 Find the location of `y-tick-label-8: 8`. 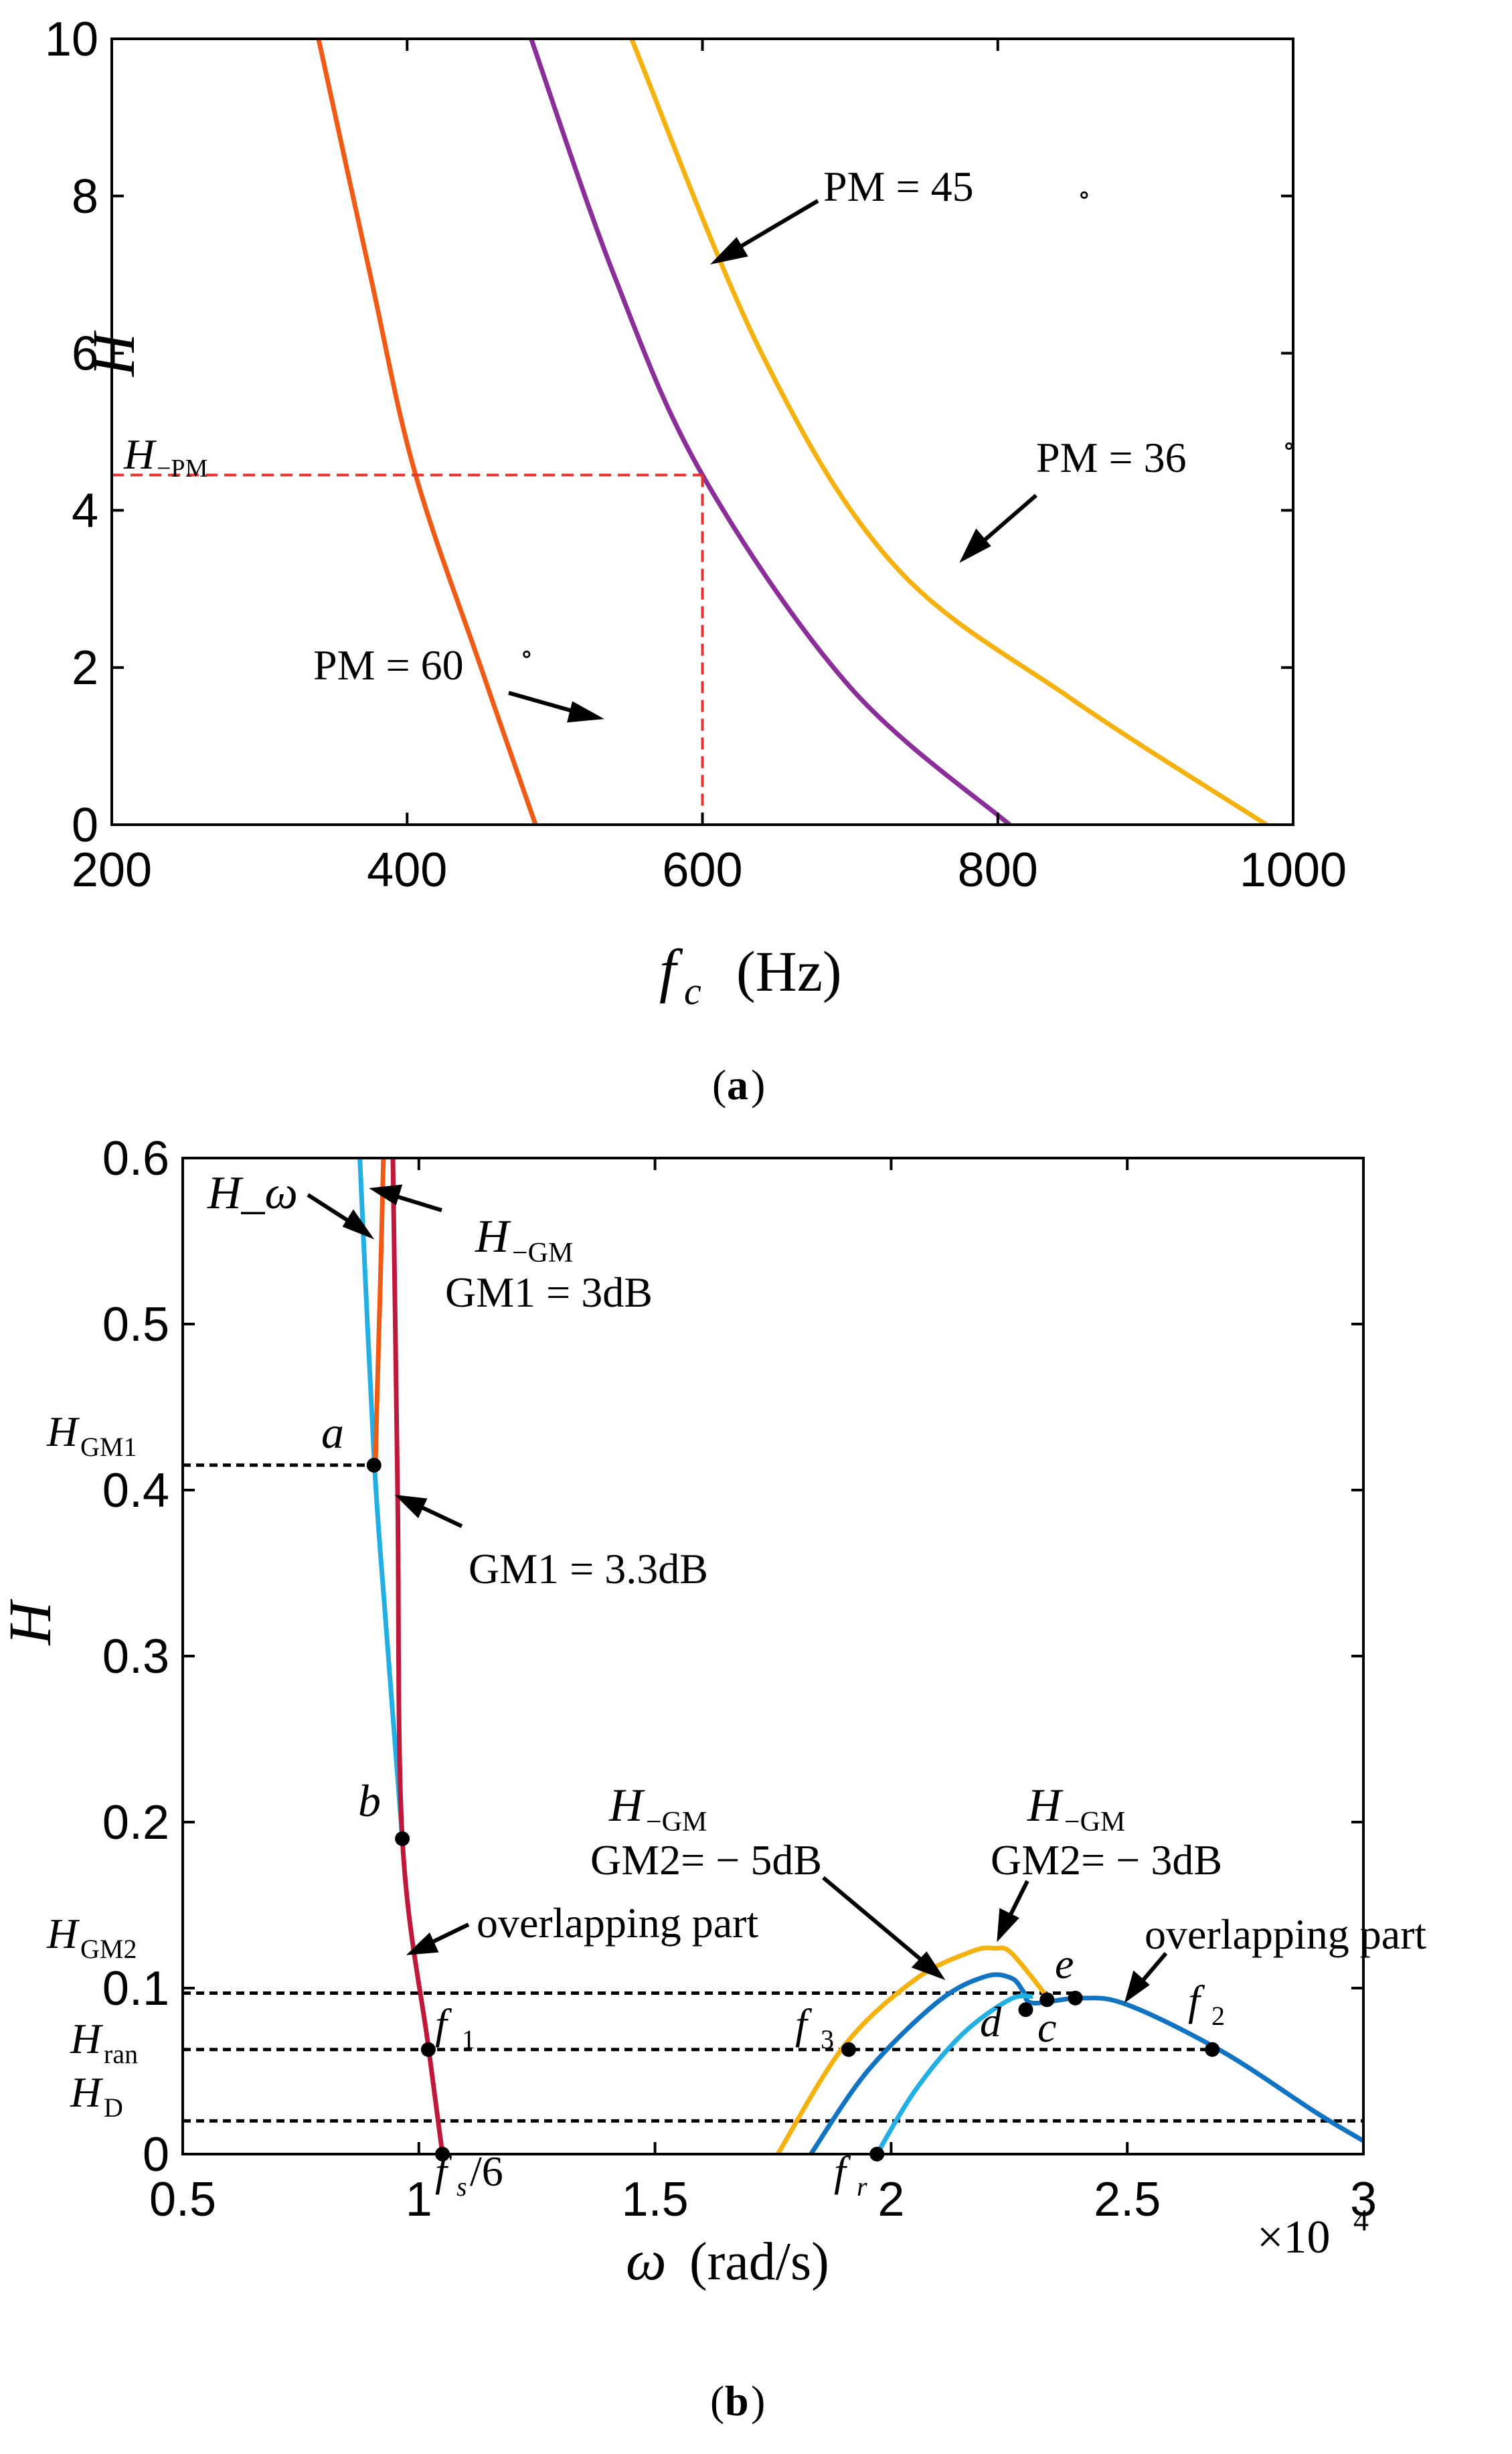

y-tick-label-8: 8 is located at coordinates (85, 197).